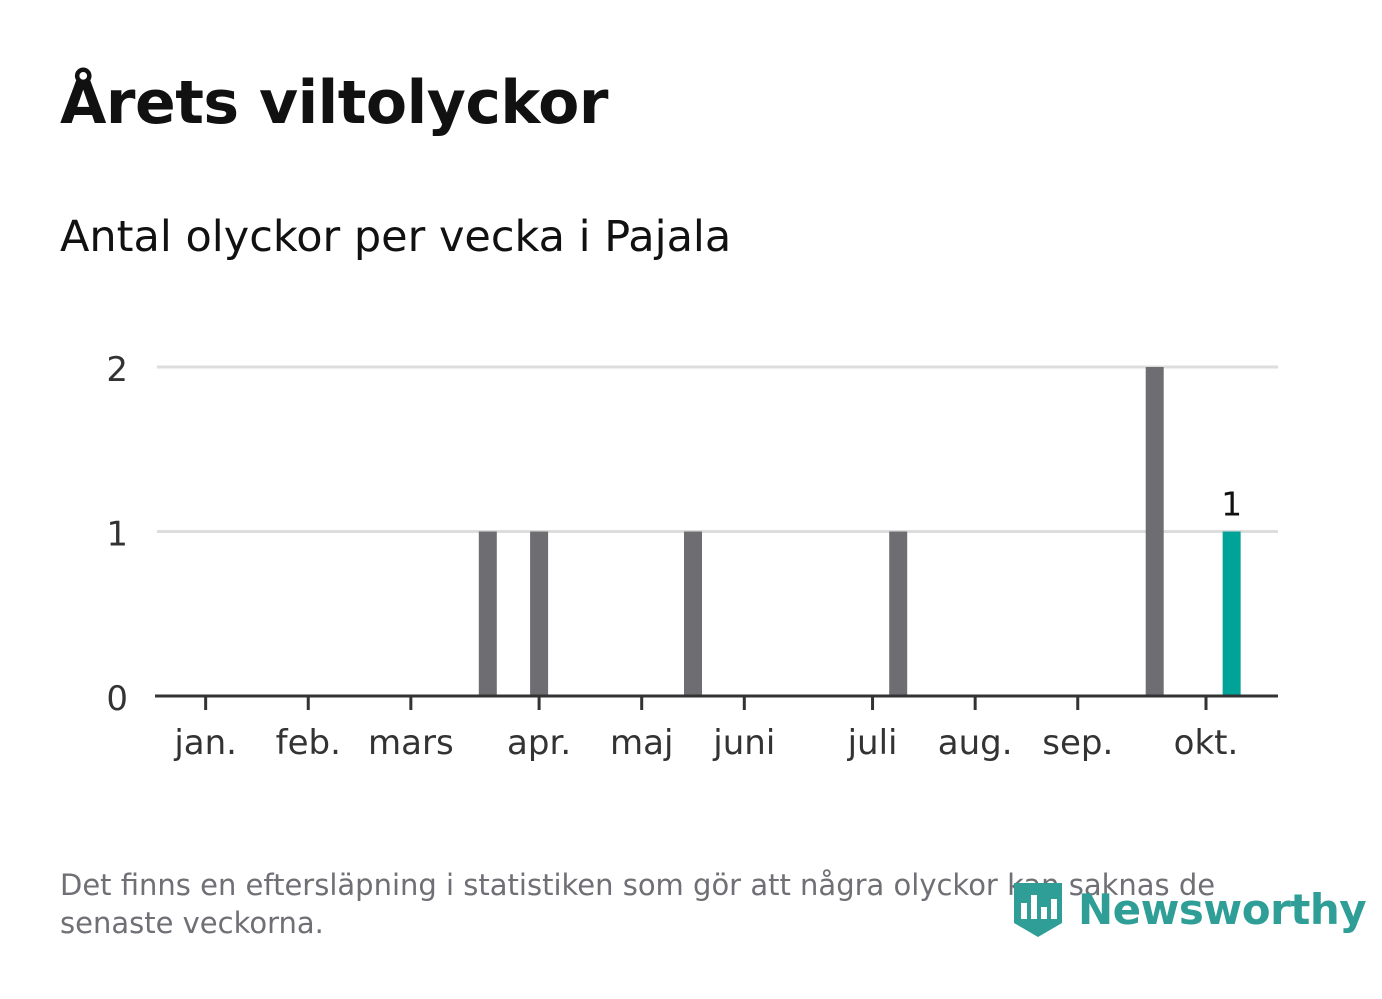  Describe the element at coordinates (1206, 743) in the screenshot. I see `x-tick-label: okt.` at that location.